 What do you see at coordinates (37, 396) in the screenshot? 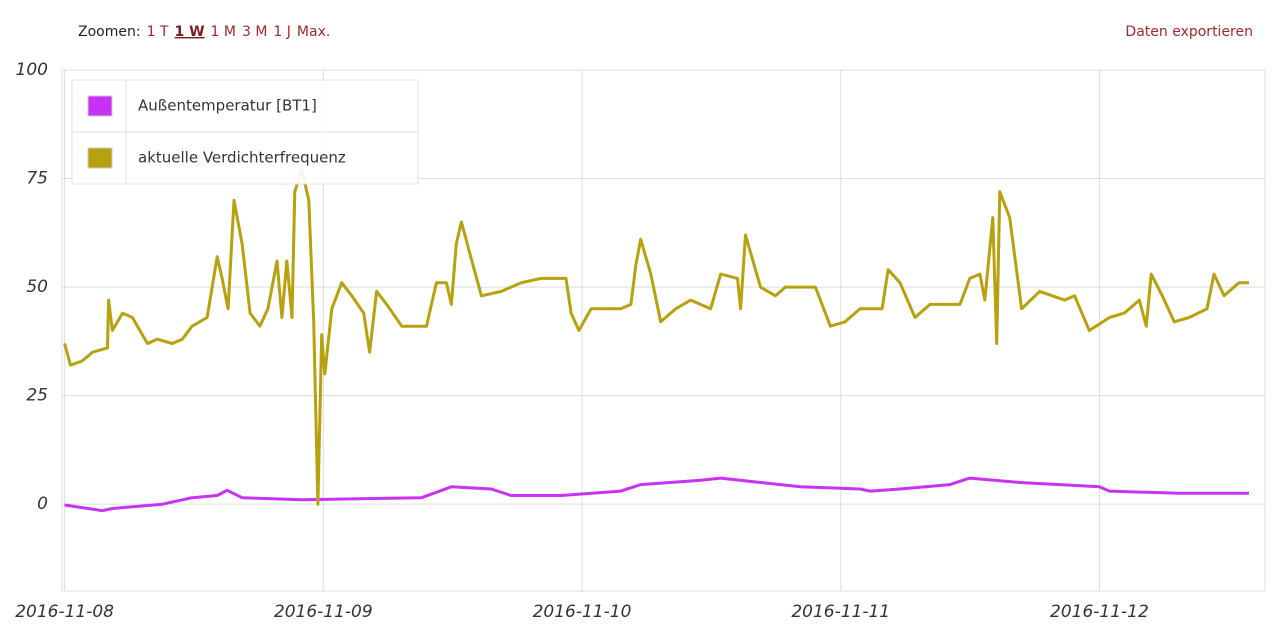
I see `y-tick-label: 25` at bounding box center [37, 396].